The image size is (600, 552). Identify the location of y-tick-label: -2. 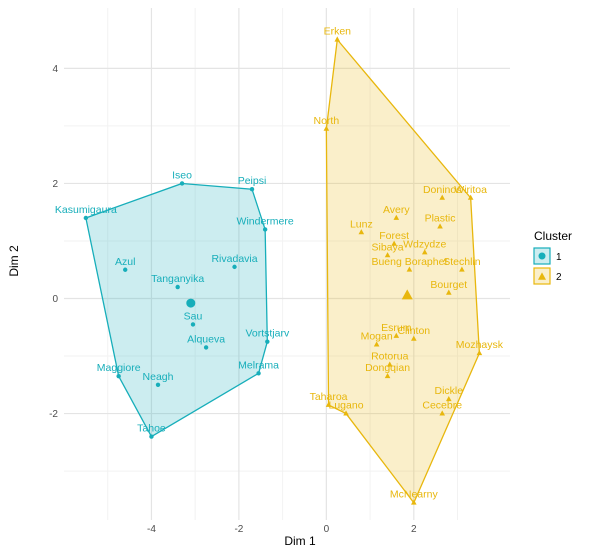
(53, 414).